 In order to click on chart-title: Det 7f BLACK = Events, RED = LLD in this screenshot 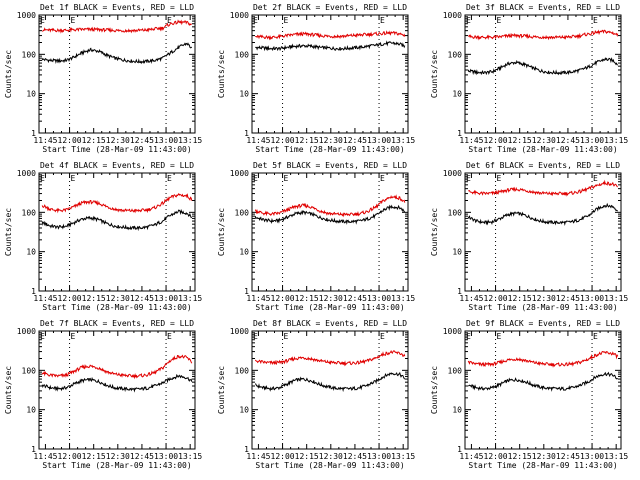, I will do `click(117, 323)`.